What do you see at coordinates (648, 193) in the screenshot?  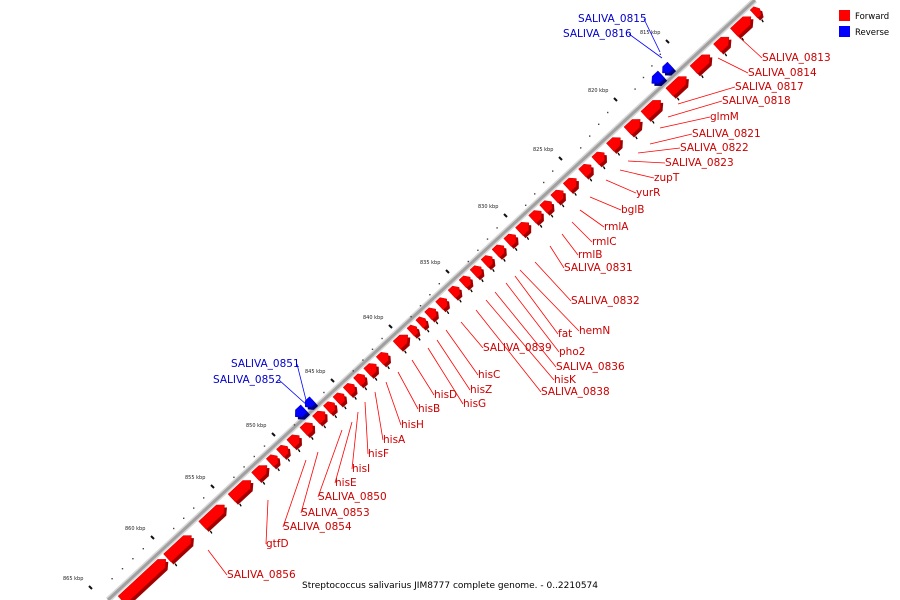 I see `gene-label-yurr: yurR` at bounding box center [648, 193].